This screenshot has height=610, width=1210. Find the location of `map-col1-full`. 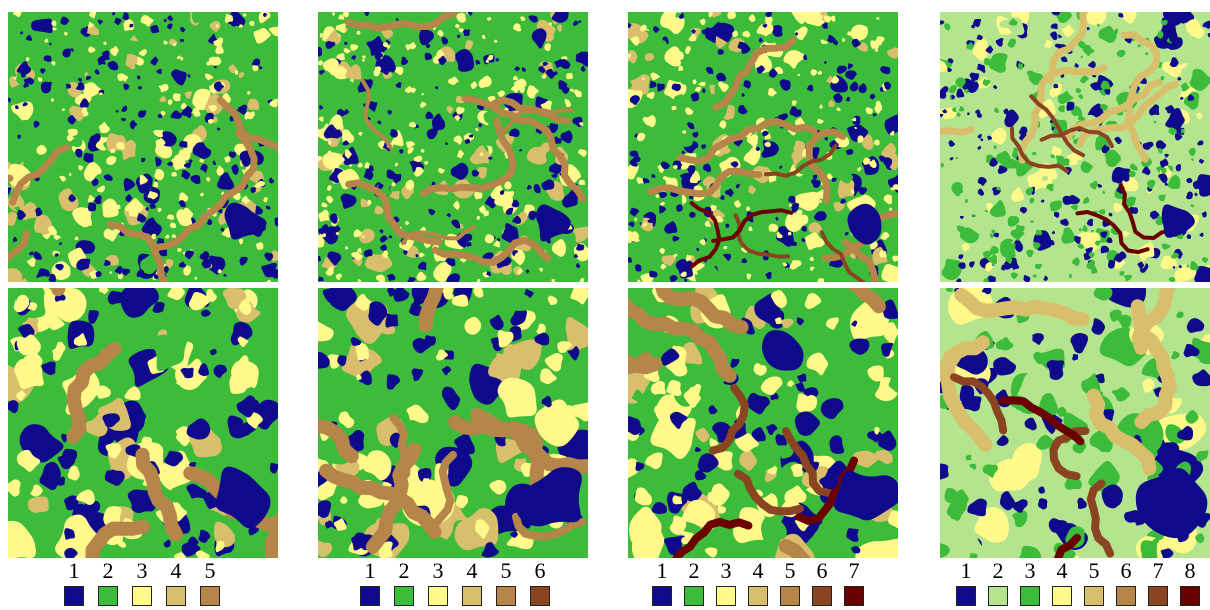

map-col1-full is located at coordinates (143, 147).